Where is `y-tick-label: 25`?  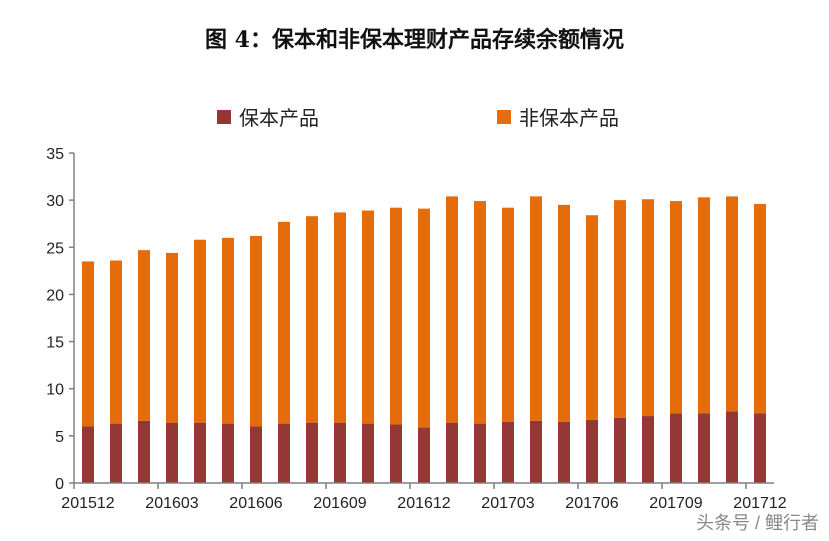
y-tick-label: 25 is located at coordinates (55, 248).